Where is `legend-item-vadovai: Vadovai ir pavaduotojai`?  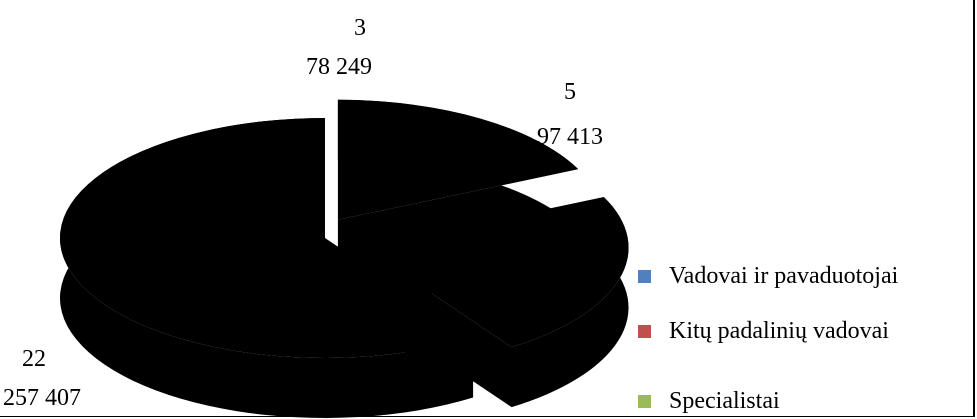
legend-item-vadovai: Vadovai ir pavaduotojai is located at coordinates (768, 276).